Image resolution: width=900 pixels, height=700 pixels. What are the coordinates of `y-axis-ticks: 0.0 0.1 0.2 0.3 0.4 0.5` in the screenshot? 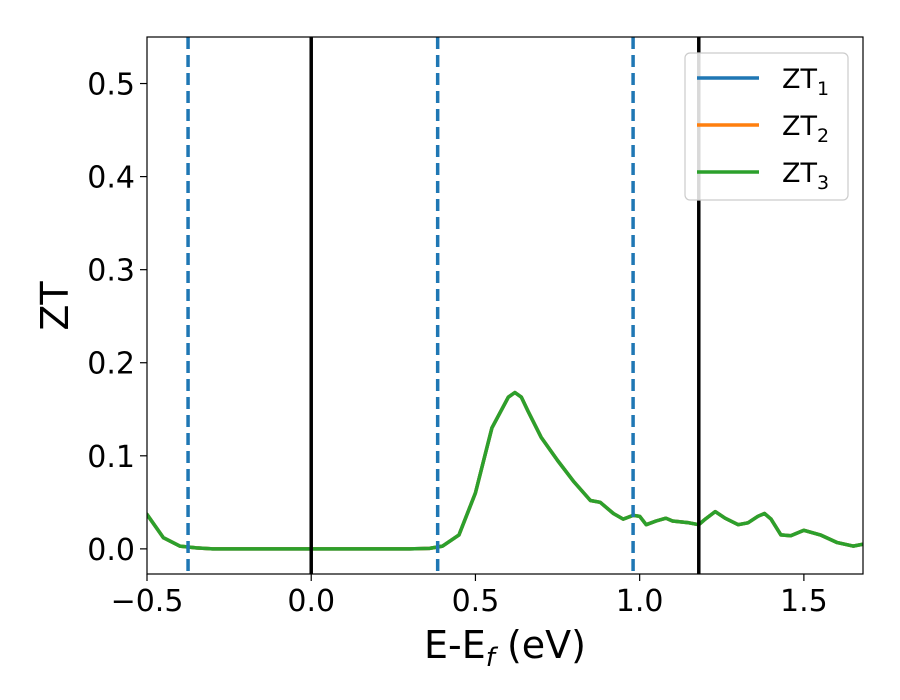 It's located at (117, 318).